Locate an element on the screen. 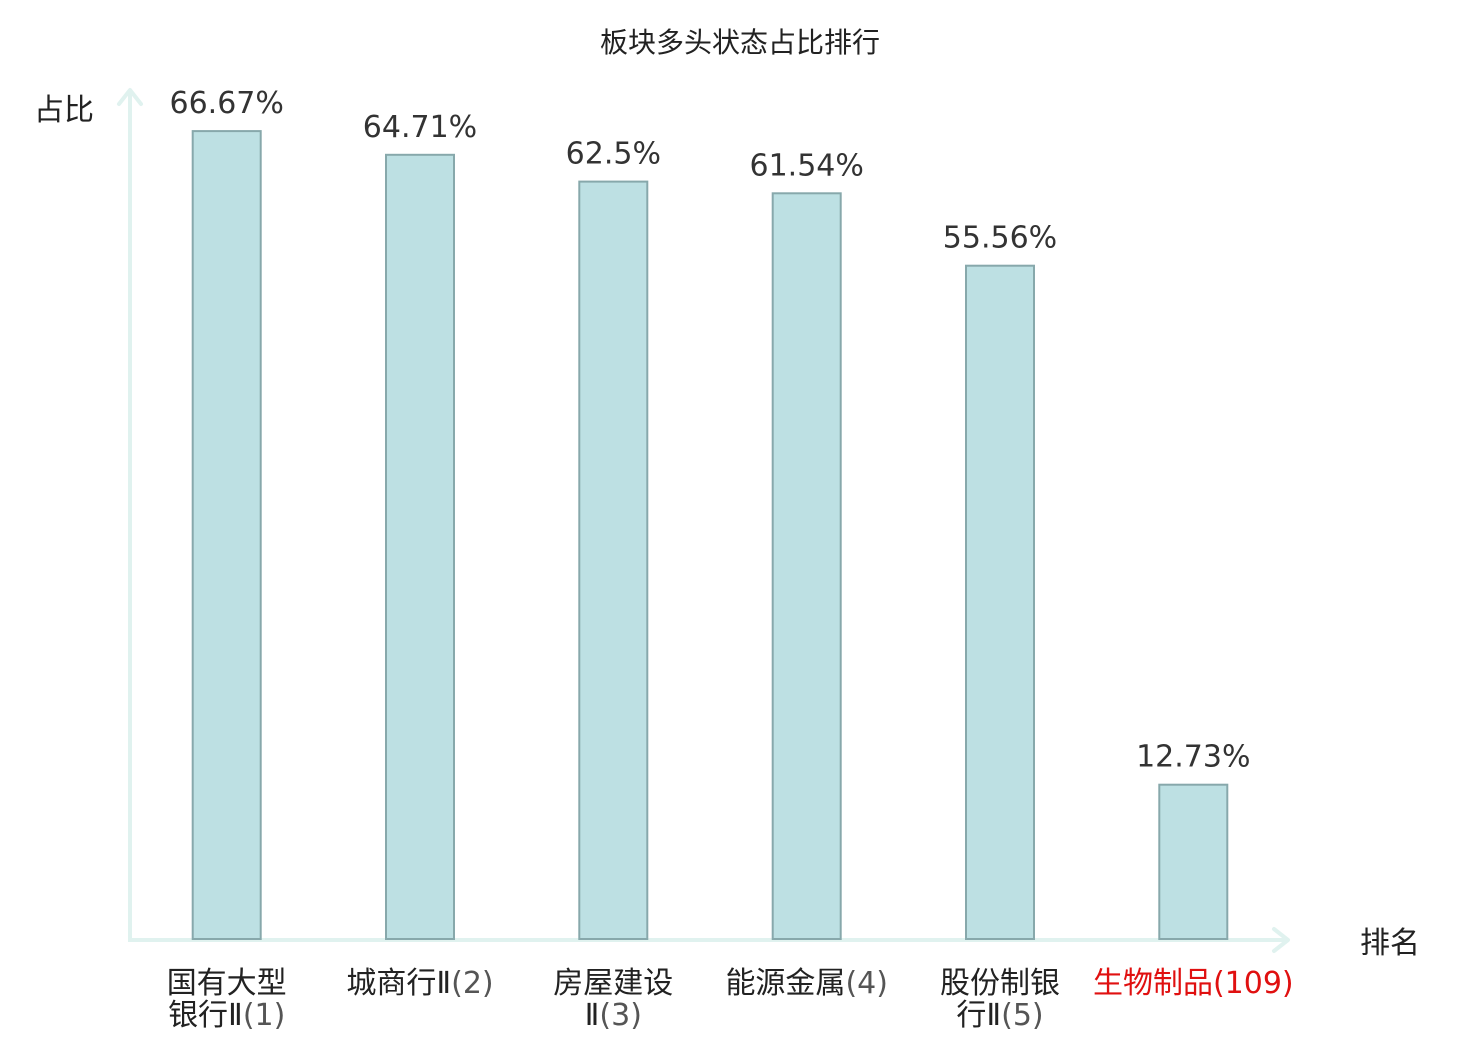 Image resolution: width=1480 pixels, height=1044 pixels. x-tick-label-rank: (5) is located at coordinates (1022, 1015).